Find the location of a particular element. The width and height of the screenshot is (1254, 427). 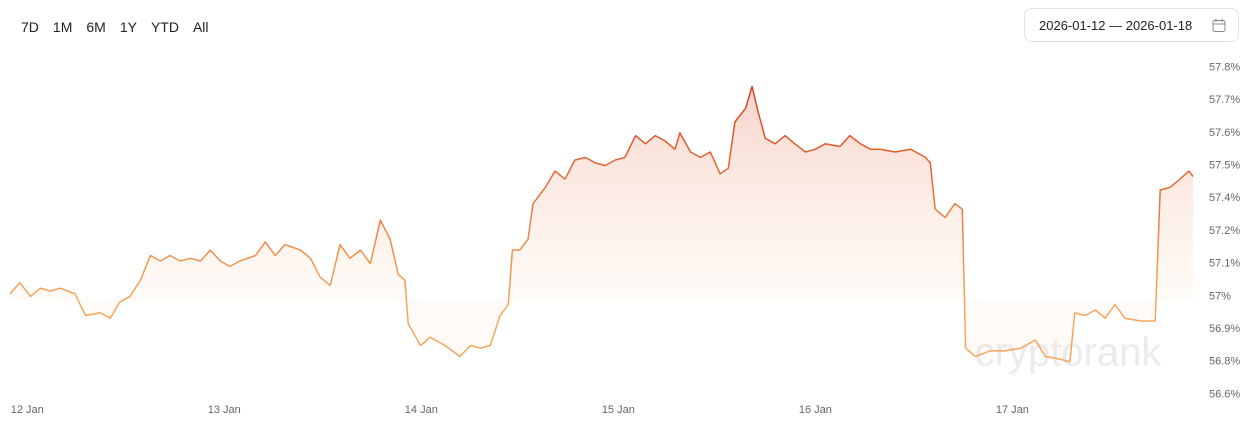

date-range-picker: 2026-01-12 — 2026-01-18 is located at coordinates (1131, 25).